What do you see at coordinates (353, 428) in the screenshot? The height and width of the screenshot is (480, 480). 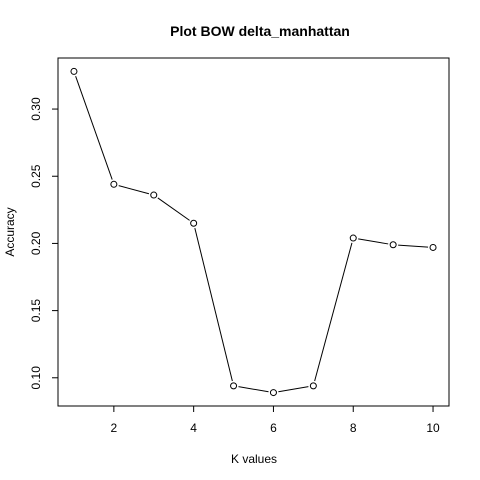 I see `x-tick-label: 8` at bounding box center [353, 428].